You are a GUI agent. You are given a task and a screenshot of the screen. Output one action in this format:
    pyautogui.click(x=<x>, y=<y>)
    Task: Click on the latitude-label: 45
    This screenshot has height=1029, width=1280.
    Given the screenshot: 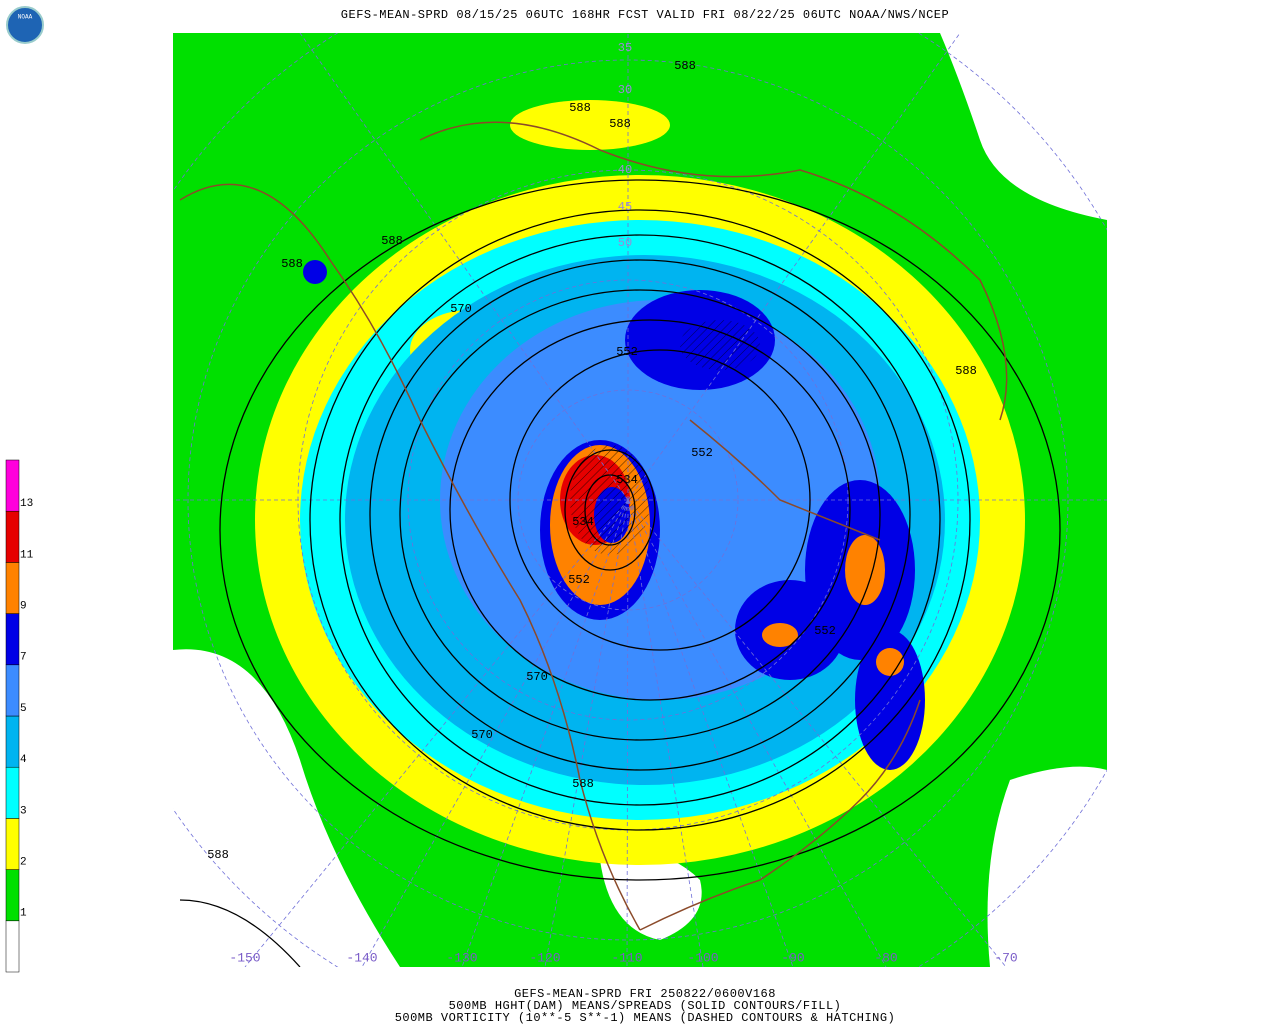 What is the action you would take?
    pyautogui.click(x=625, y=207)
    